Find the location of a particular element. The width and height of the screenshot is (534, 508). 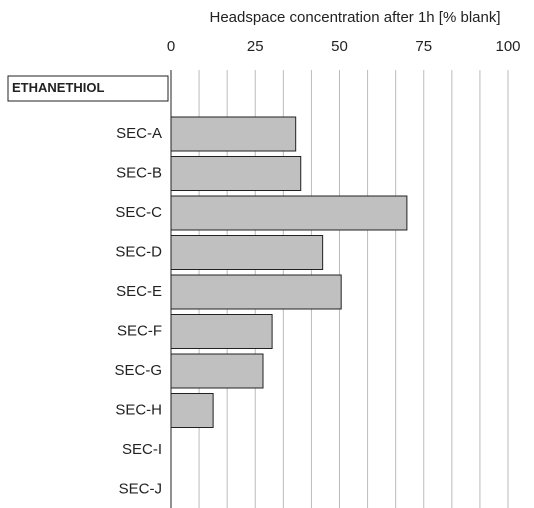

y-tick-label: SEC-G is located at coordinates (138, 370).